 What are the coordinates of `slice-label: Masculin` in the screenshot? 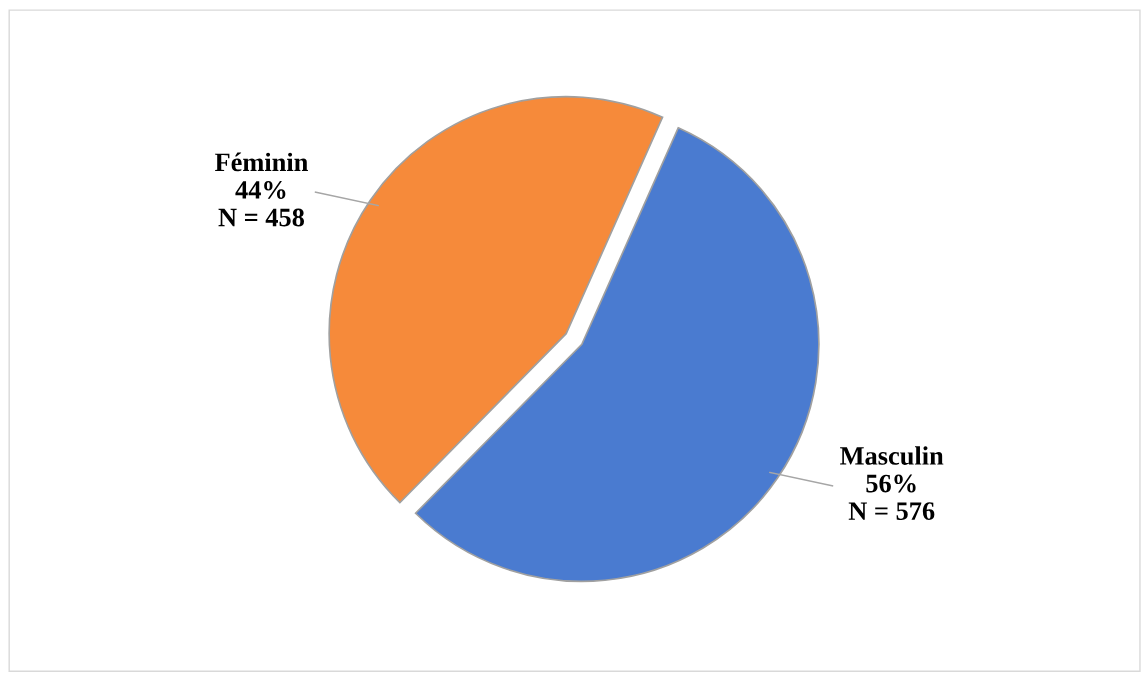 It's located at (892, 455).